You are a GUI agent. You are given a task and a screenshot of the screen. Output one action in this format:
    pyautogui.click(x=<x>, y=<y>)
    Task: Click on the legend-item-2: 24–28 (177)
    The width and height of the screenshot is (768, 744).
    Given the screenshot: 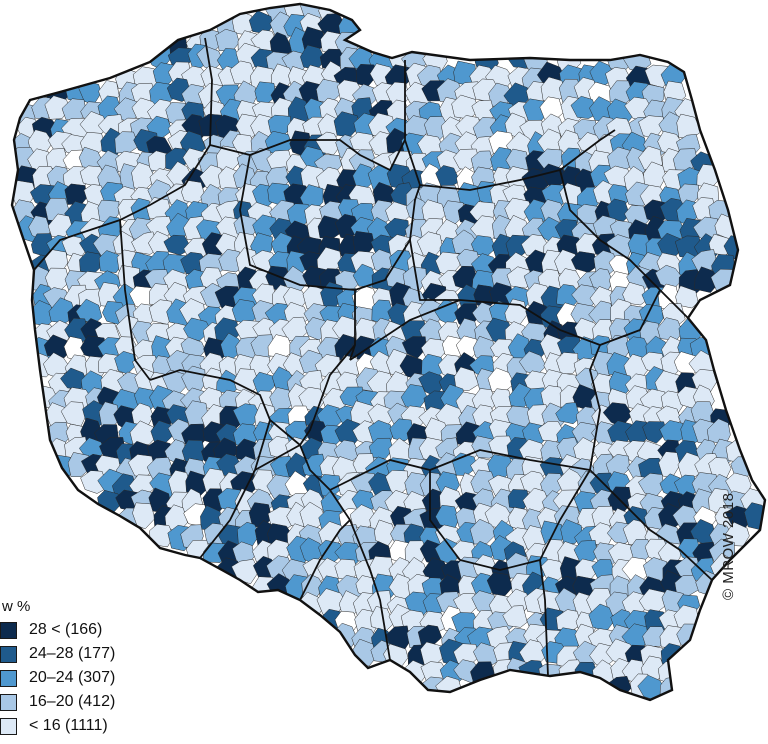 What is the action you would take?
    pyautogui.click(x=80, y=654)
    